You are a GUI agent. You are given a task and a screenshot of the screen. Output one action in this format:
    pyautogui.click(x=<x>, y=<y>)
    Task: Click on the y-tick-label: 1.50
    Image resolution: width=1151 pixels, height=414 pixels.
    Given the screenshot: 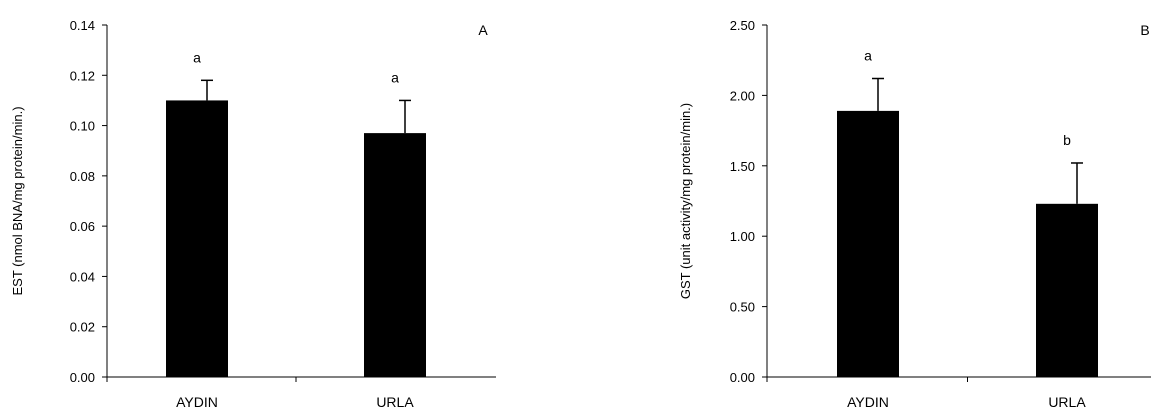 What is the action you would take?
    pyautogui.click(x=742, y=166)
    